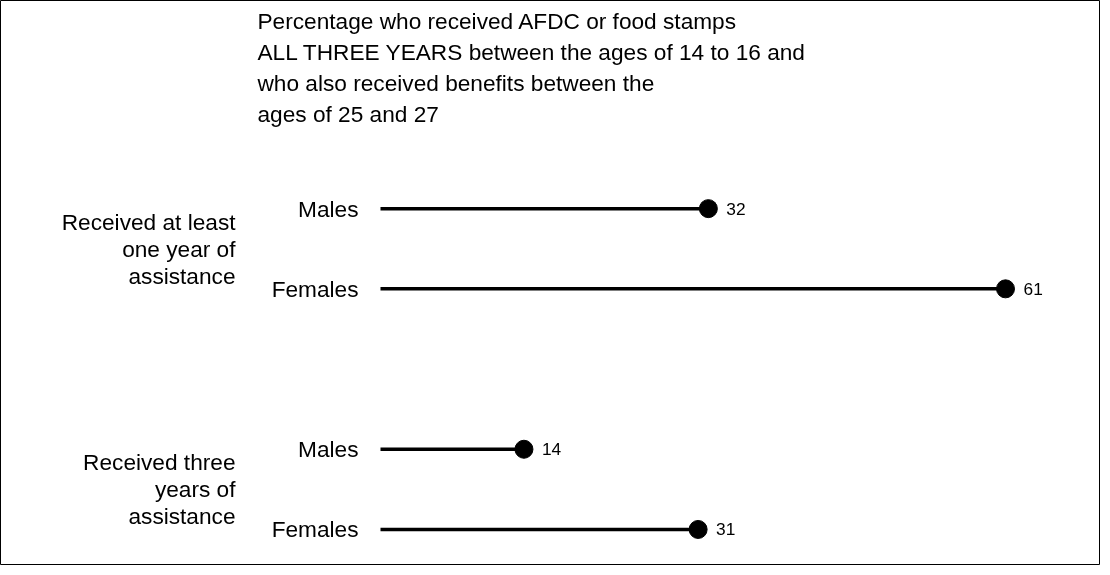 This screenshot has height=575, width=1110. Describe the element at coordinates (726, 529) in the screenshot. I see `data-label: 31` at that location.